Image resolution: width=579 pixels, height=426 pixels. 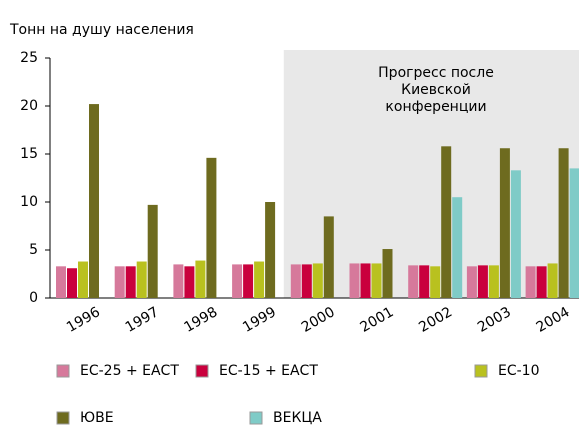 What do you see at coordinates (129, 371) in the screenshot?
I see `legend-label: ЕС-25 + ЕАСТ` at bounding box center [129, 371].